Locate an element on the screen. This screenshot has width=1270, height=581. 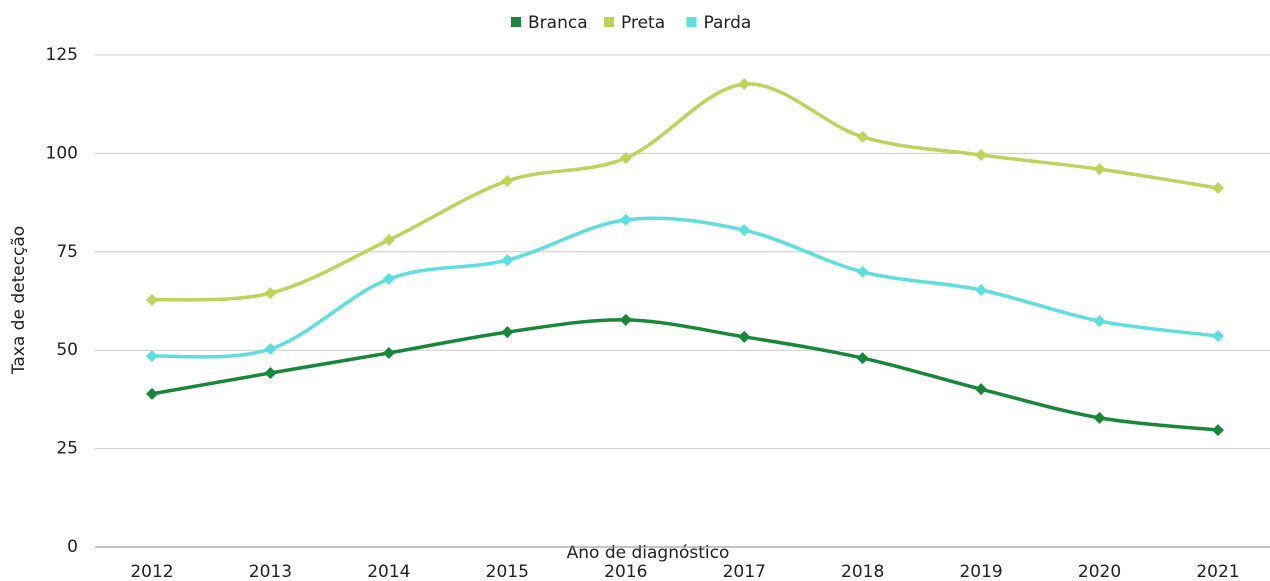
x-axis-title: Ano de diagnóstico is located at coordinates (648, 553).